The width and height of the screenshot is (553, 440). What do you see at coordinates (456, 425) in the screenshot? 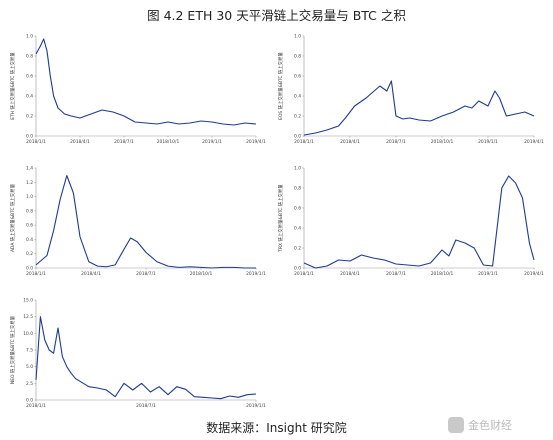
I see `exchange-logo-icon` at bounding box center [456, 425].